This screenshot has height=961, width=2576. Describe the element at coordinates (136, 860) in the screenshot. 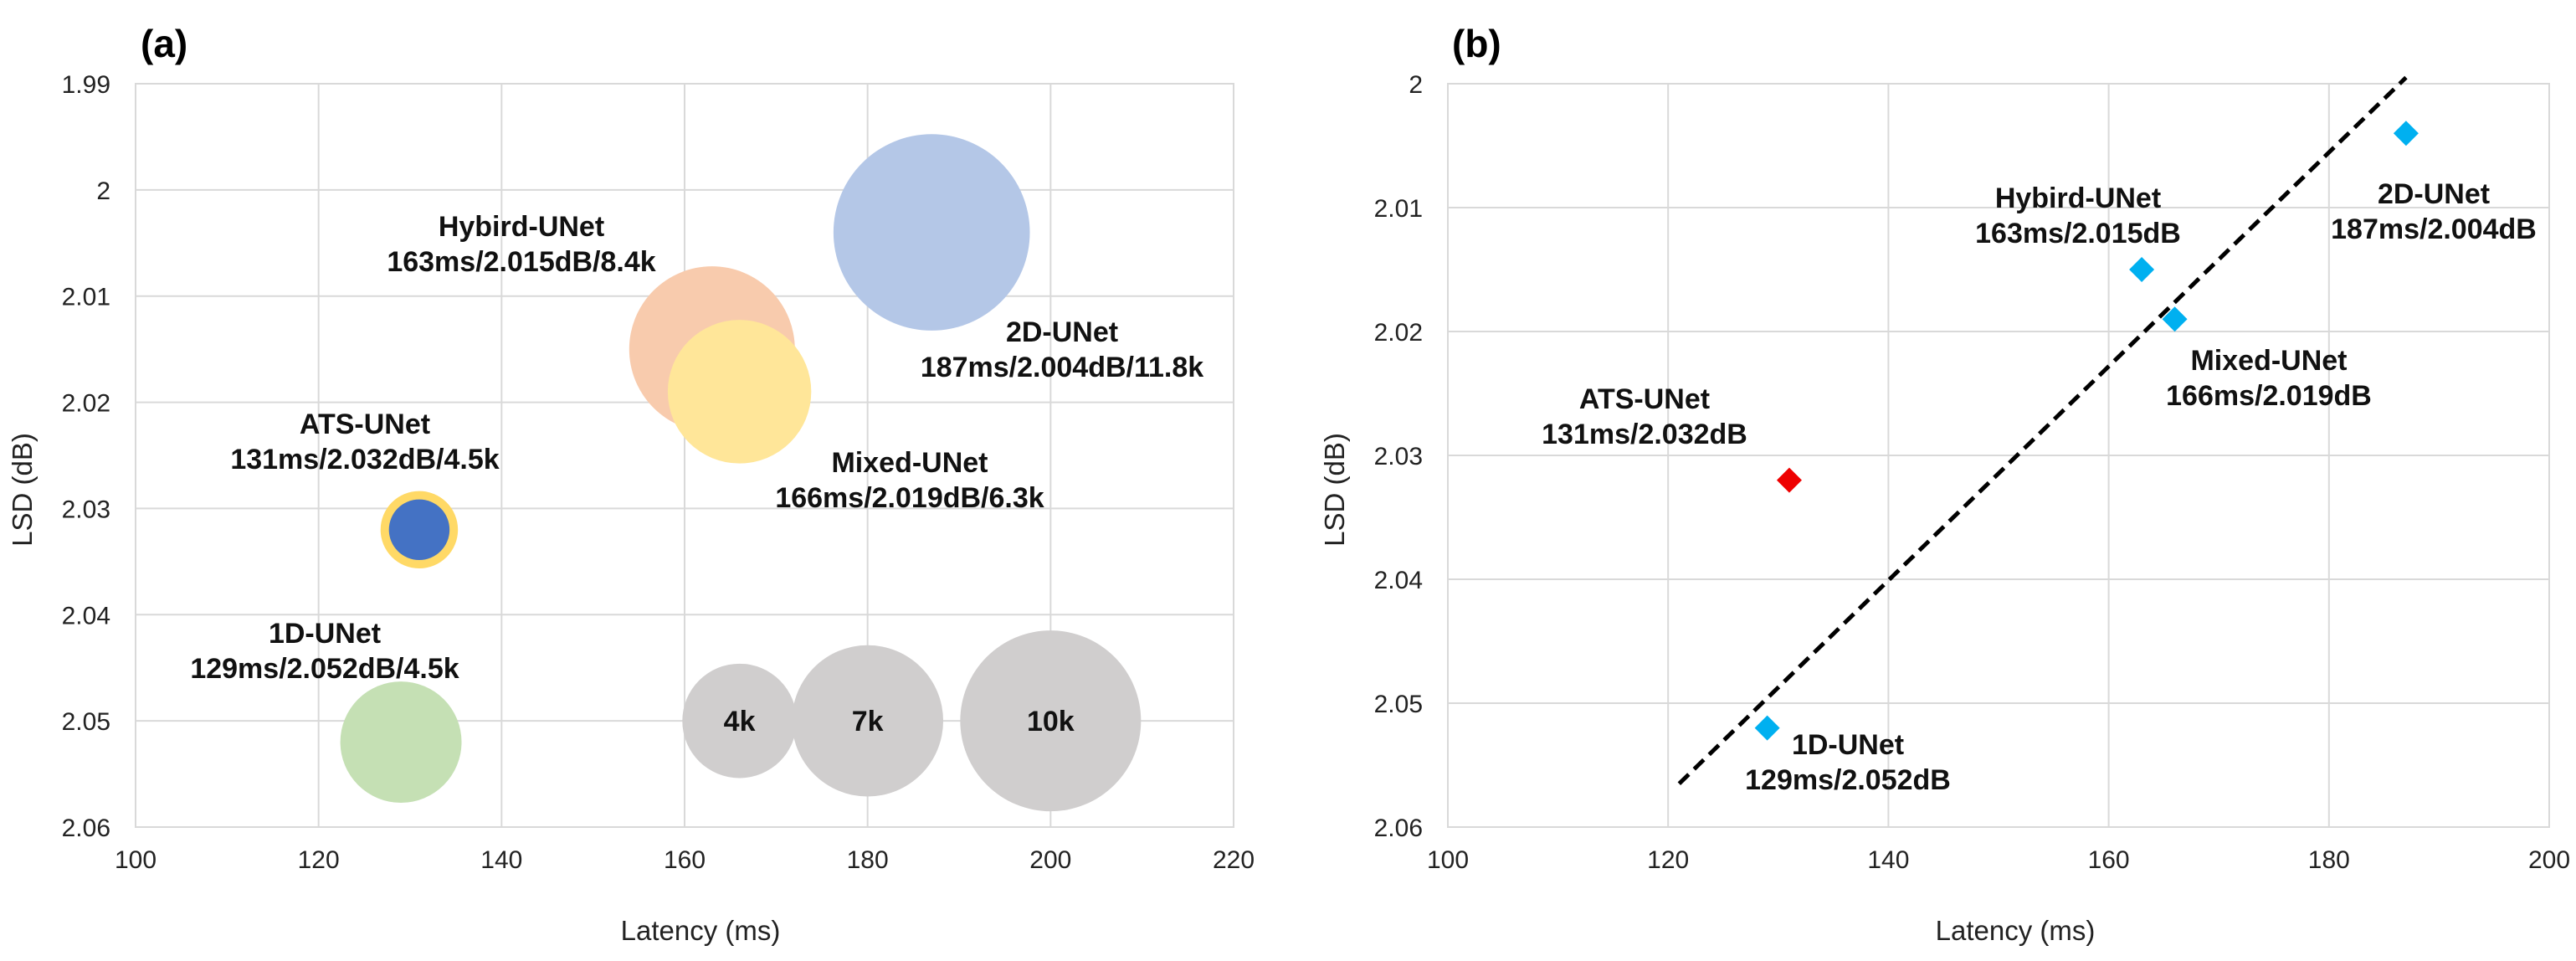

I see `panel-a-x-tick-label: 100` at that location.